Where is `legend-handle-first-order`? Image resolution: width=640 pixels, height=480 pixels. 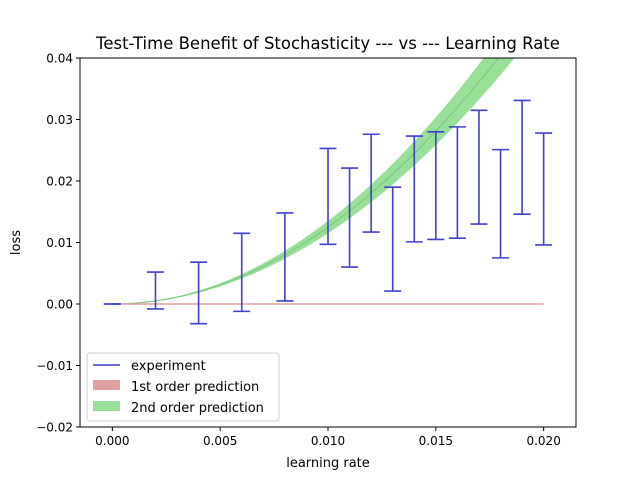
legend-handle-first-order is located at coordinates (106, 385).